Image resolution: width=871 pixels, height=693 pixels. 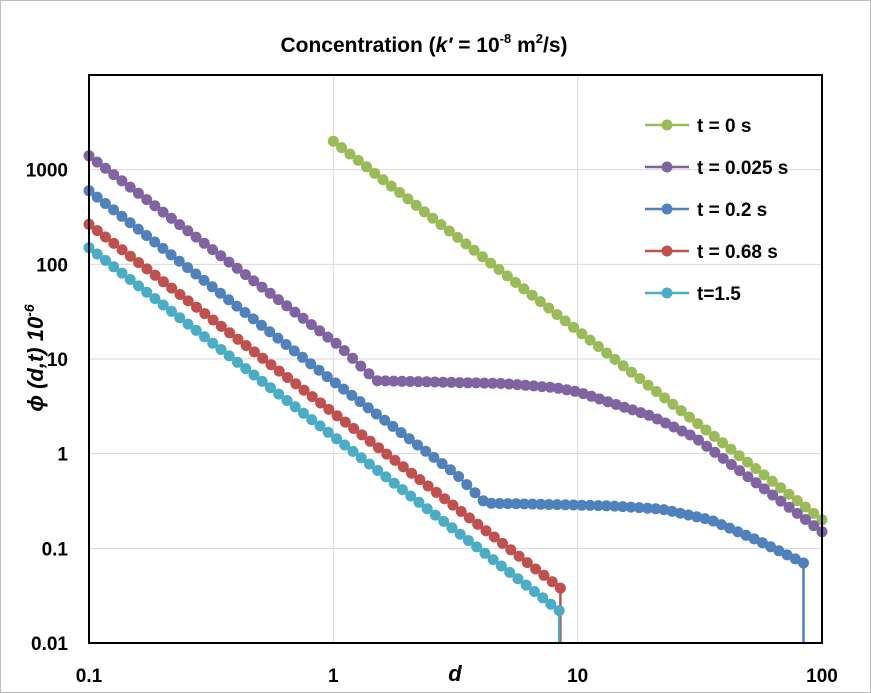 I want to click on x-tick-label: 1, so click(x=333, y=676).